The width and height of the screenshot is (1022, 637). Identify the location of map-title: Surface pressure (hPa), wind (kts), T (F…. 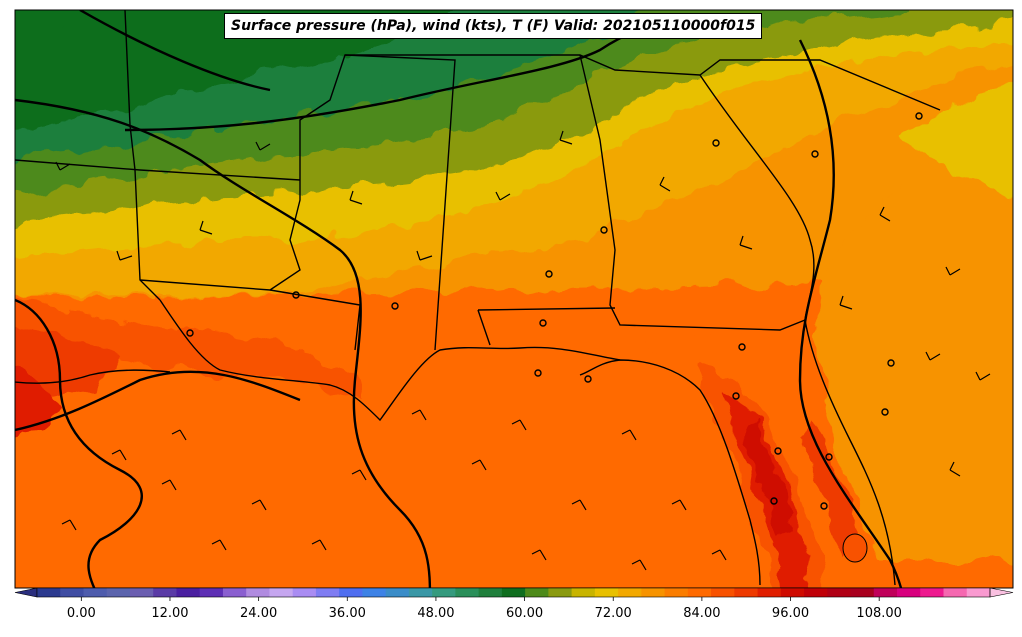
(493, 26).